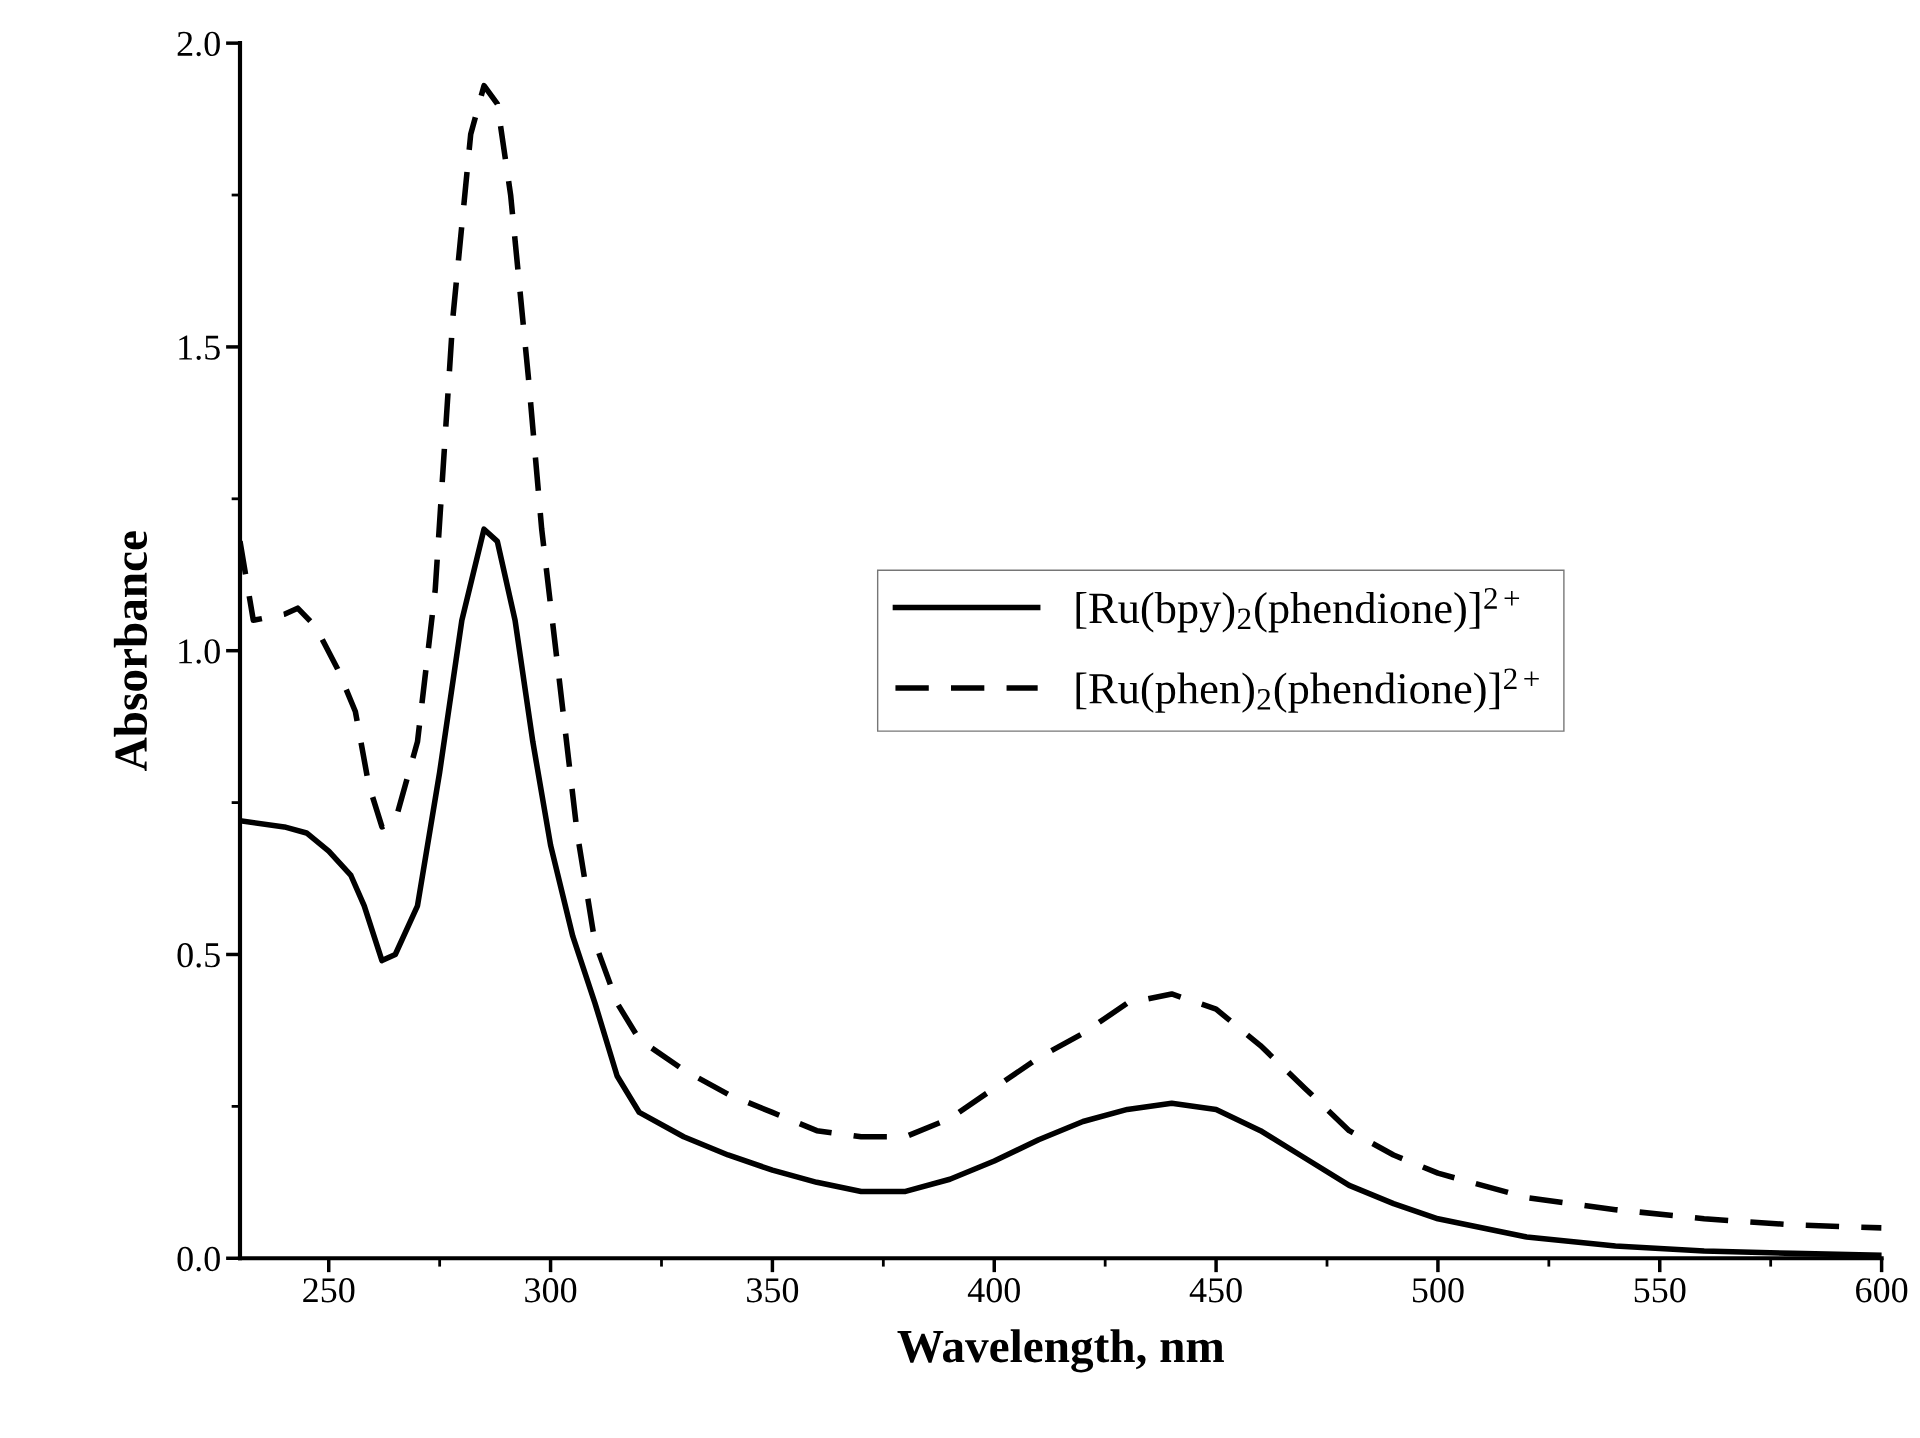 The image size is (1920, 1438). Describe the element at coordinates (1660, 1290) in the screenshot. I see `x-tick-label: 550` at that location.